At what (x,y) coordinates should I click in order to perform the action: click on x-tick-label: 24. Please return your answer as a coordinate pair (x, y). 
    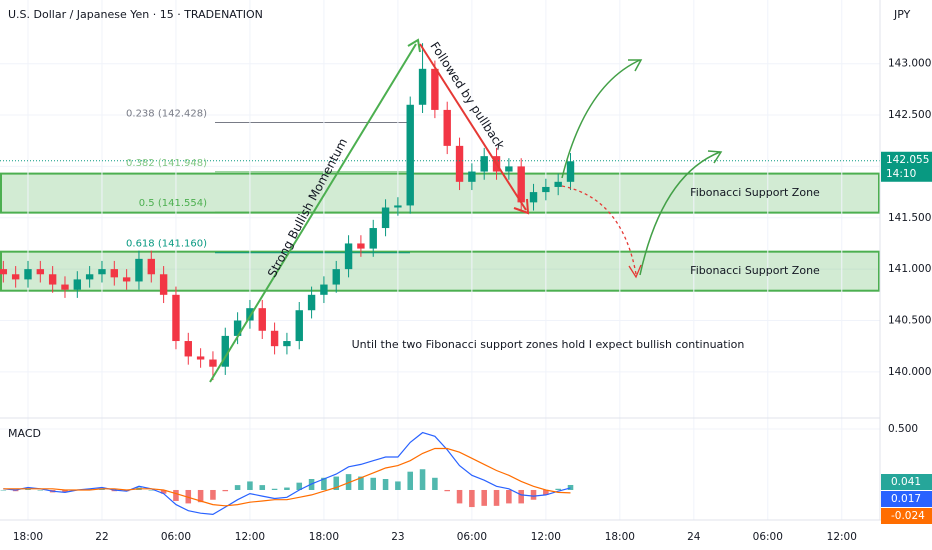
    Looking at the image, I should click on (694, 537).